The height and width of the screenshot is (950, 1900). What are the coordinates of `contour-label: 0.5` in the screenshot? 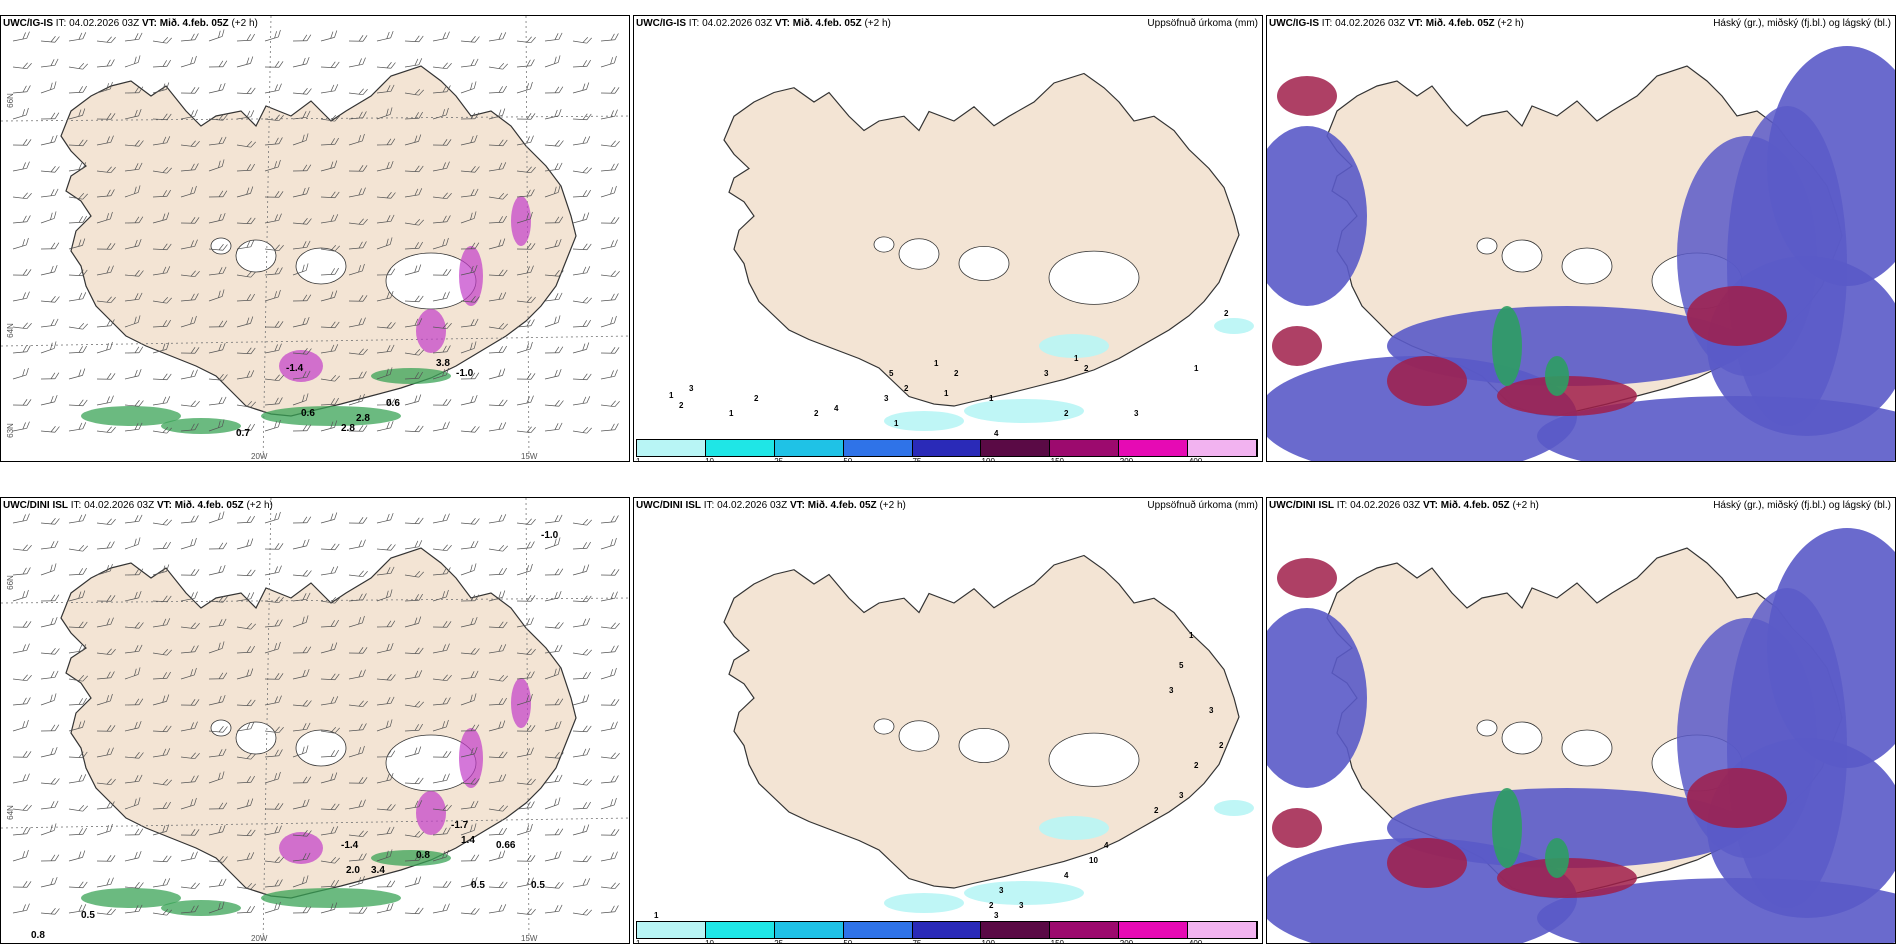 It's located at (88, 915).